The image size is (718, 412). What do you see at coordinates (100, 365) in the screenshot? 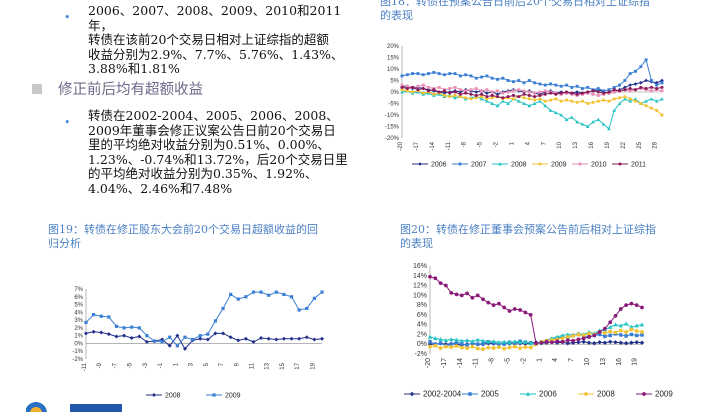
I see `x-tick-label: -9` at bounding box center [100, 365].